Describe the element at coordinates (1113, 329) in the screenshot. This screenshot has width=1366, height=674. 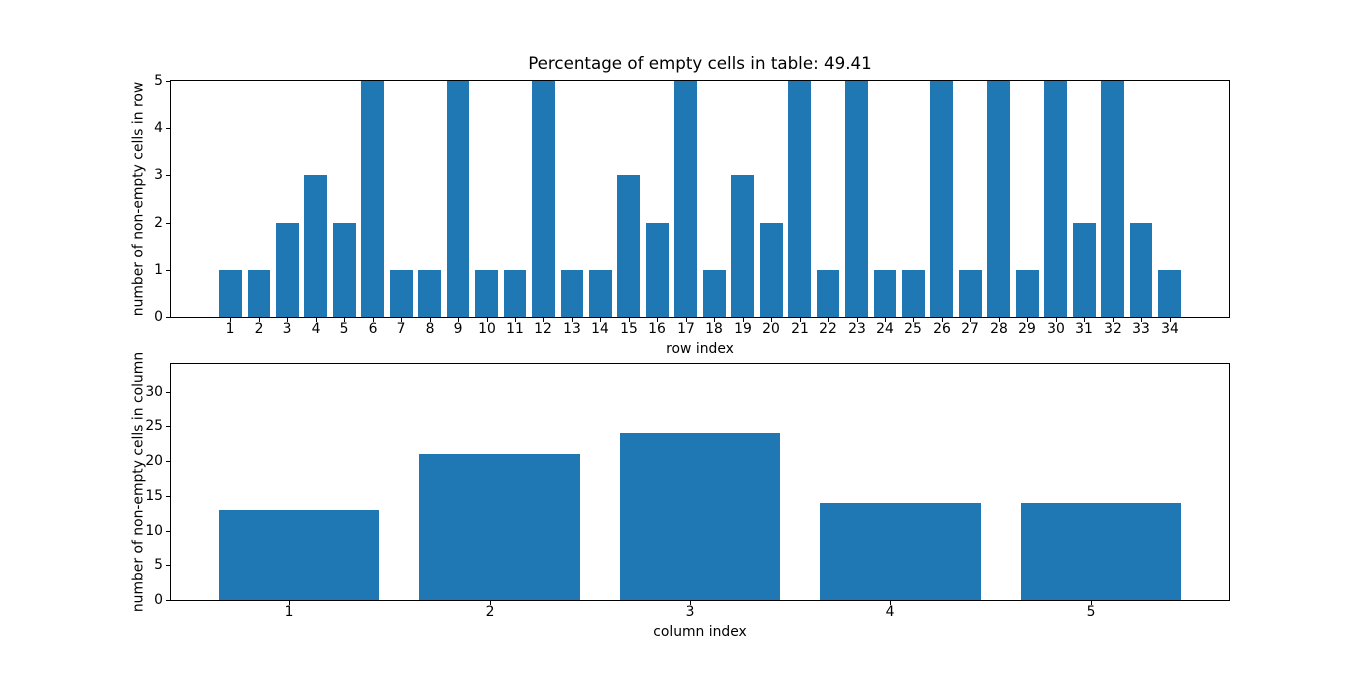
I see `x-tick-label: 32` at that location.